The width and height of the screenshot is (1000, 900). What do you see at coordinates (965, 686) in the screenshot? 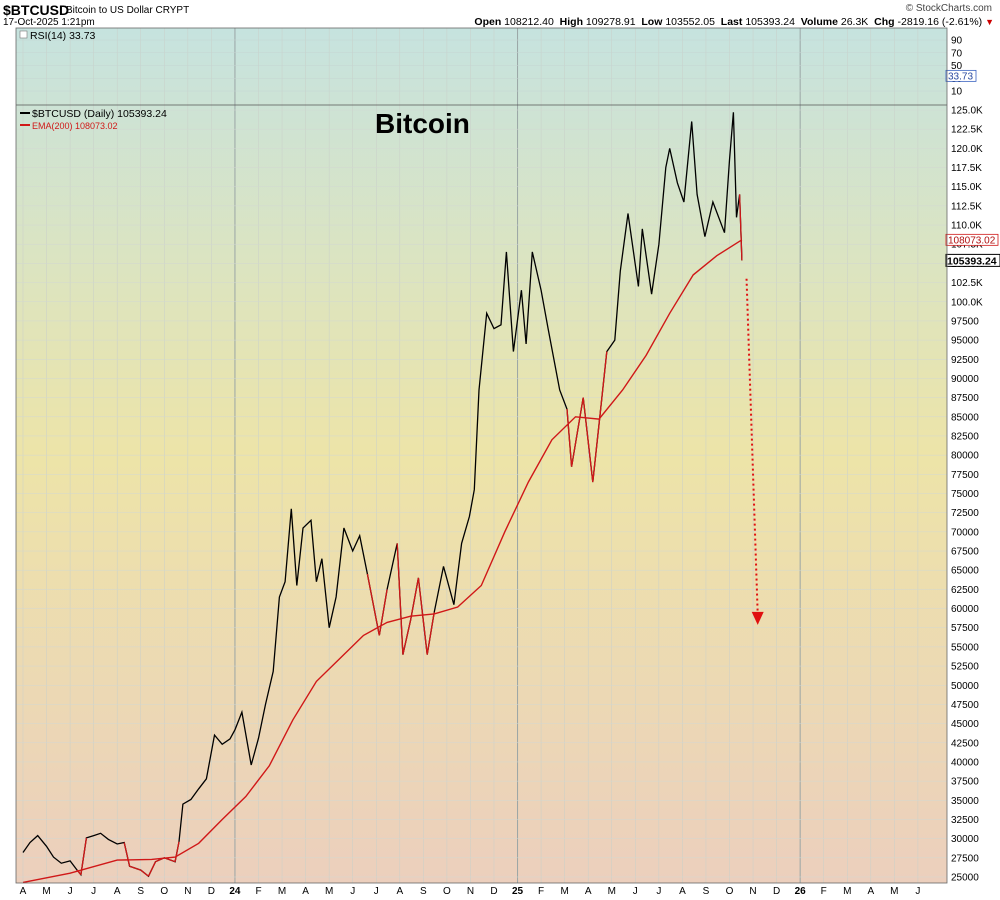
I see `y-tick-label: 50000` at bounding box center [965, 686].